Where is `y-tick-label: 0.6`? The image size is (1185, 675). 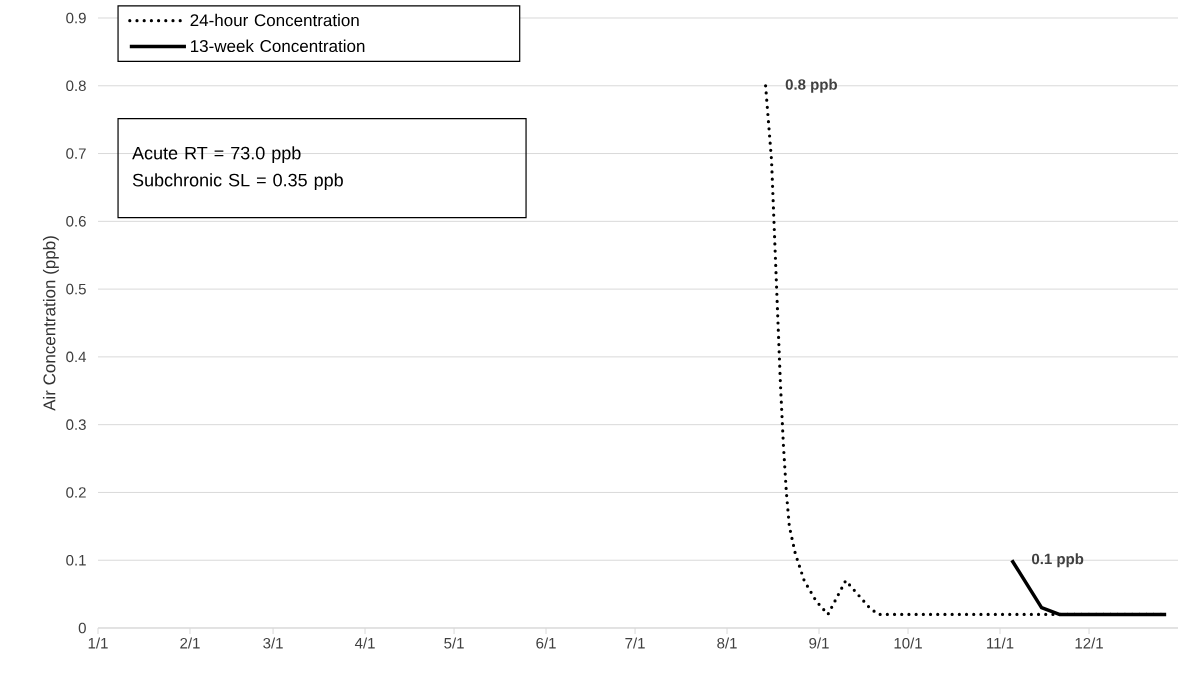
y-tick-label: 0.6 is located at coordinates (76, 221).